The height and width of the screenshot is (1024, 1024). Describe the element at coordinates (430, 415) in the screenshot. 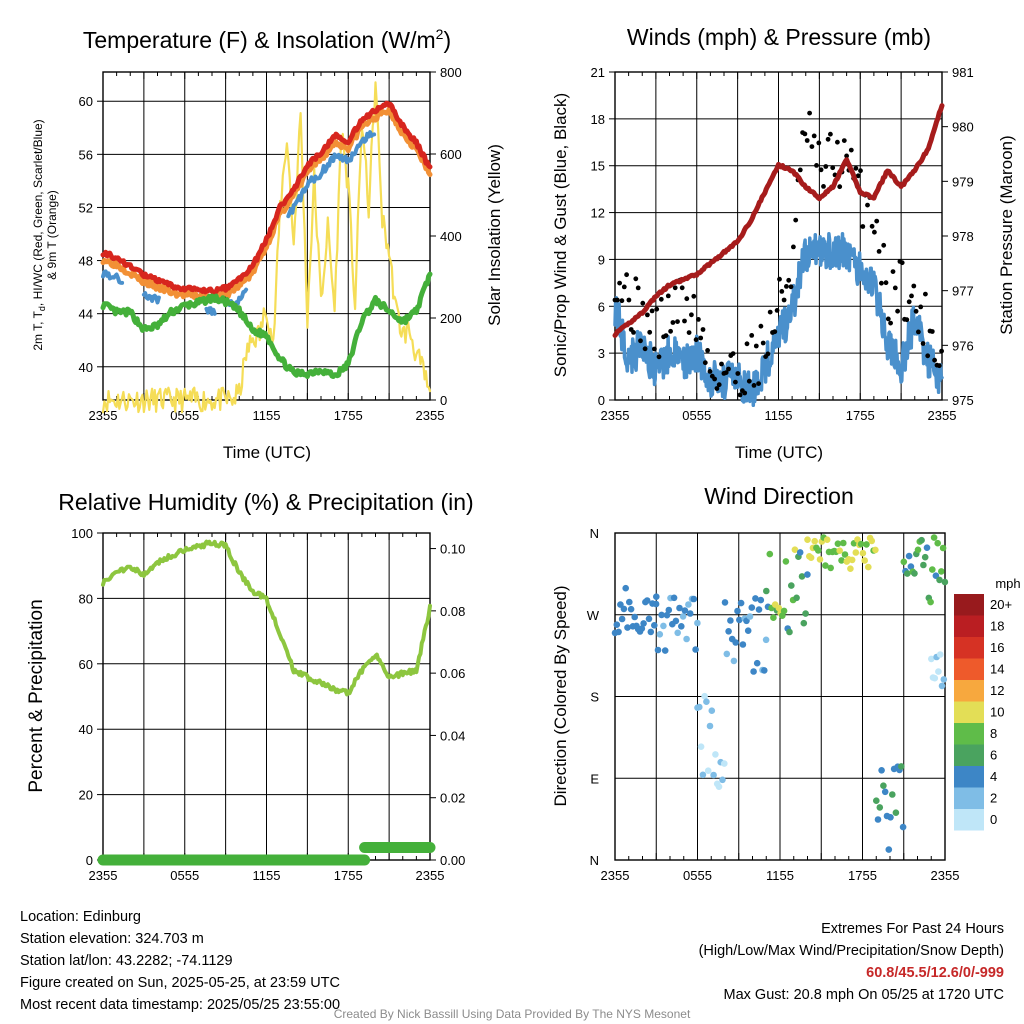

I see `temperature-xtick-label: 2355` at that location.